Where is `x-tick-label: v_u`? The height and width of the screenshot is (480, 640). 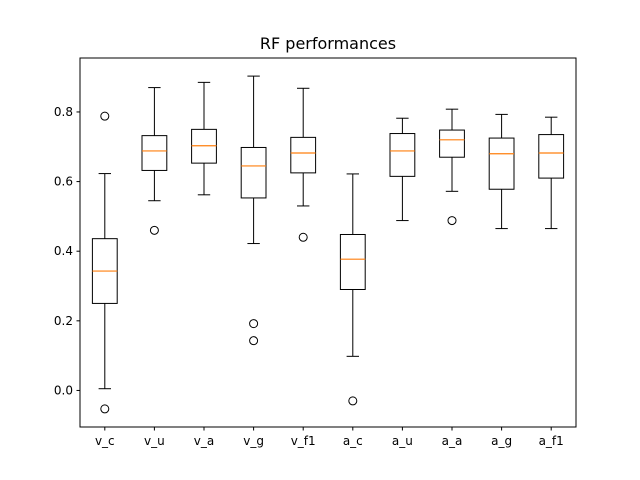
x-tick-label: v_u is located at coordinates (154, 441).